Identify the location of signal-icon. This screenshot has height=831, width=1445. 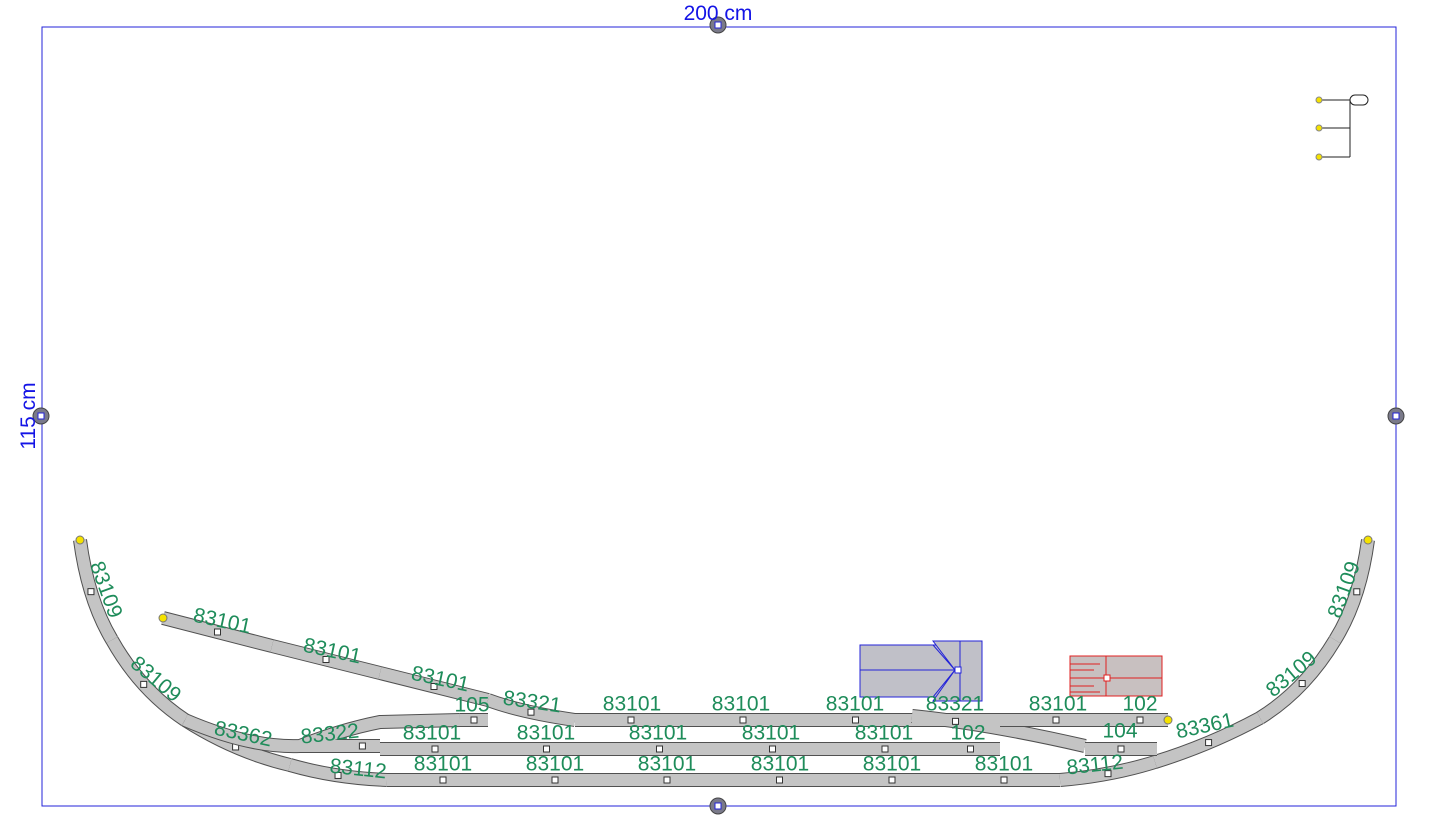
(1342, 127).